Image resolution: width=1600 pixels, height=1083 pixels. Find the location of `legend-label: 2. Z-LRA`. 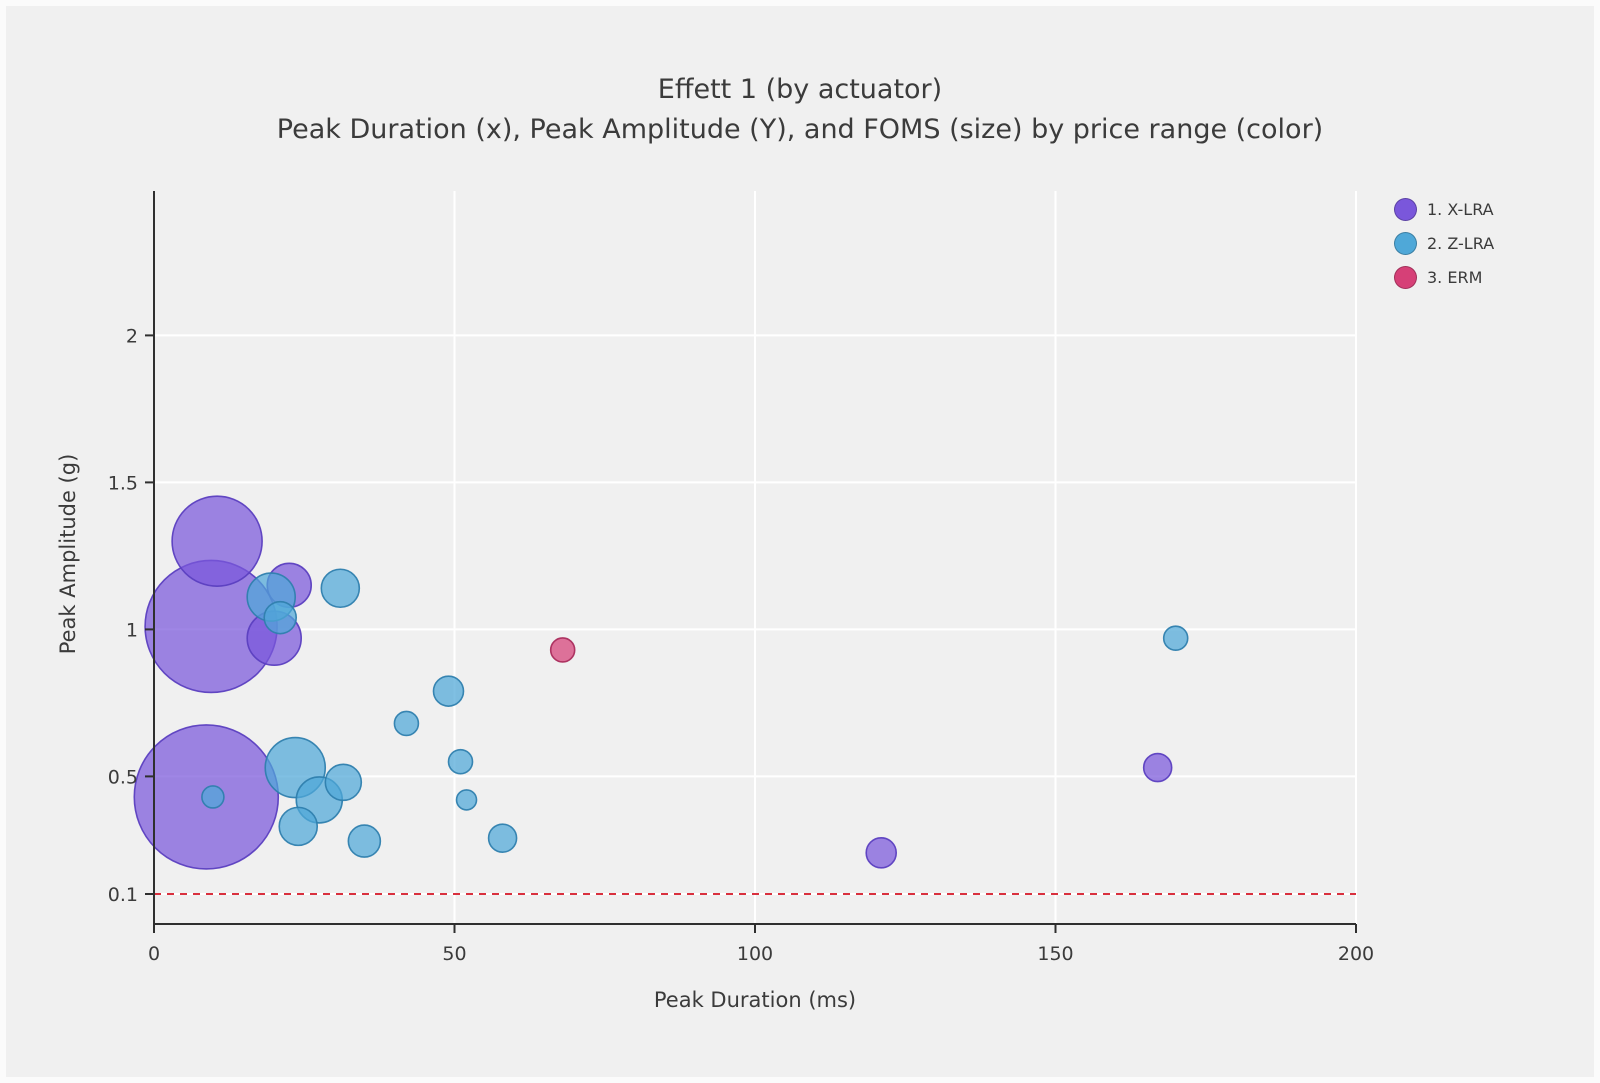

legend-label: 2. Z-LRA is located at coordinates (1461, 243).